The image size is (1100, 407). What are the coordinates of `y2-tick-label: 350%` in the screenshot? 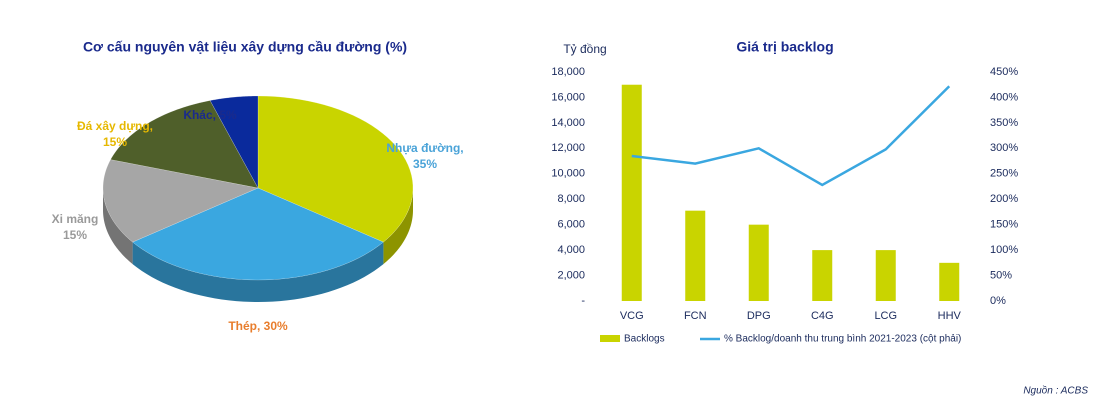 It's located at (1004, 123).